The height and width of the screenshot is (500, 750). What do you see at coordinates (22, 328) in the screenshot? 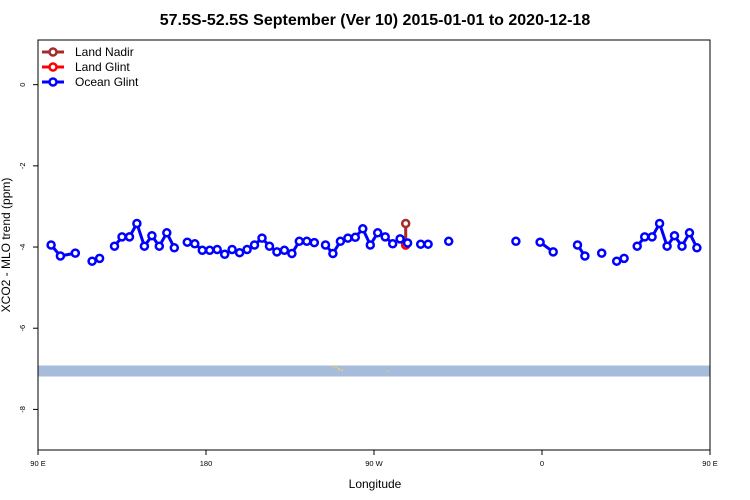
I see `y-tick-label: -6` at bounding box center [22, 328].